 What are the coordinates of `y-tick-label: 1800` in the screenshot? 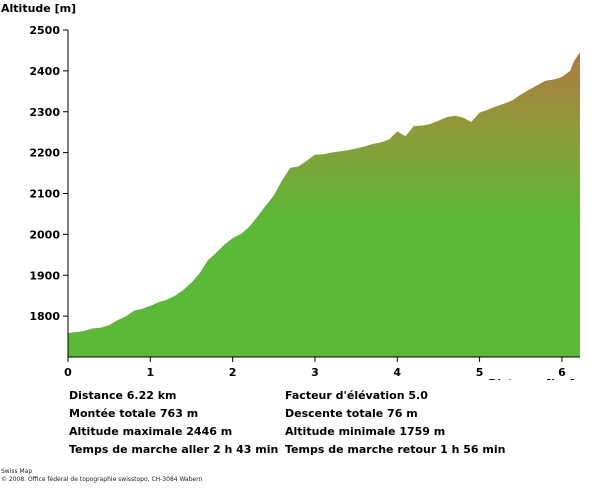 It's located at (44, 316).